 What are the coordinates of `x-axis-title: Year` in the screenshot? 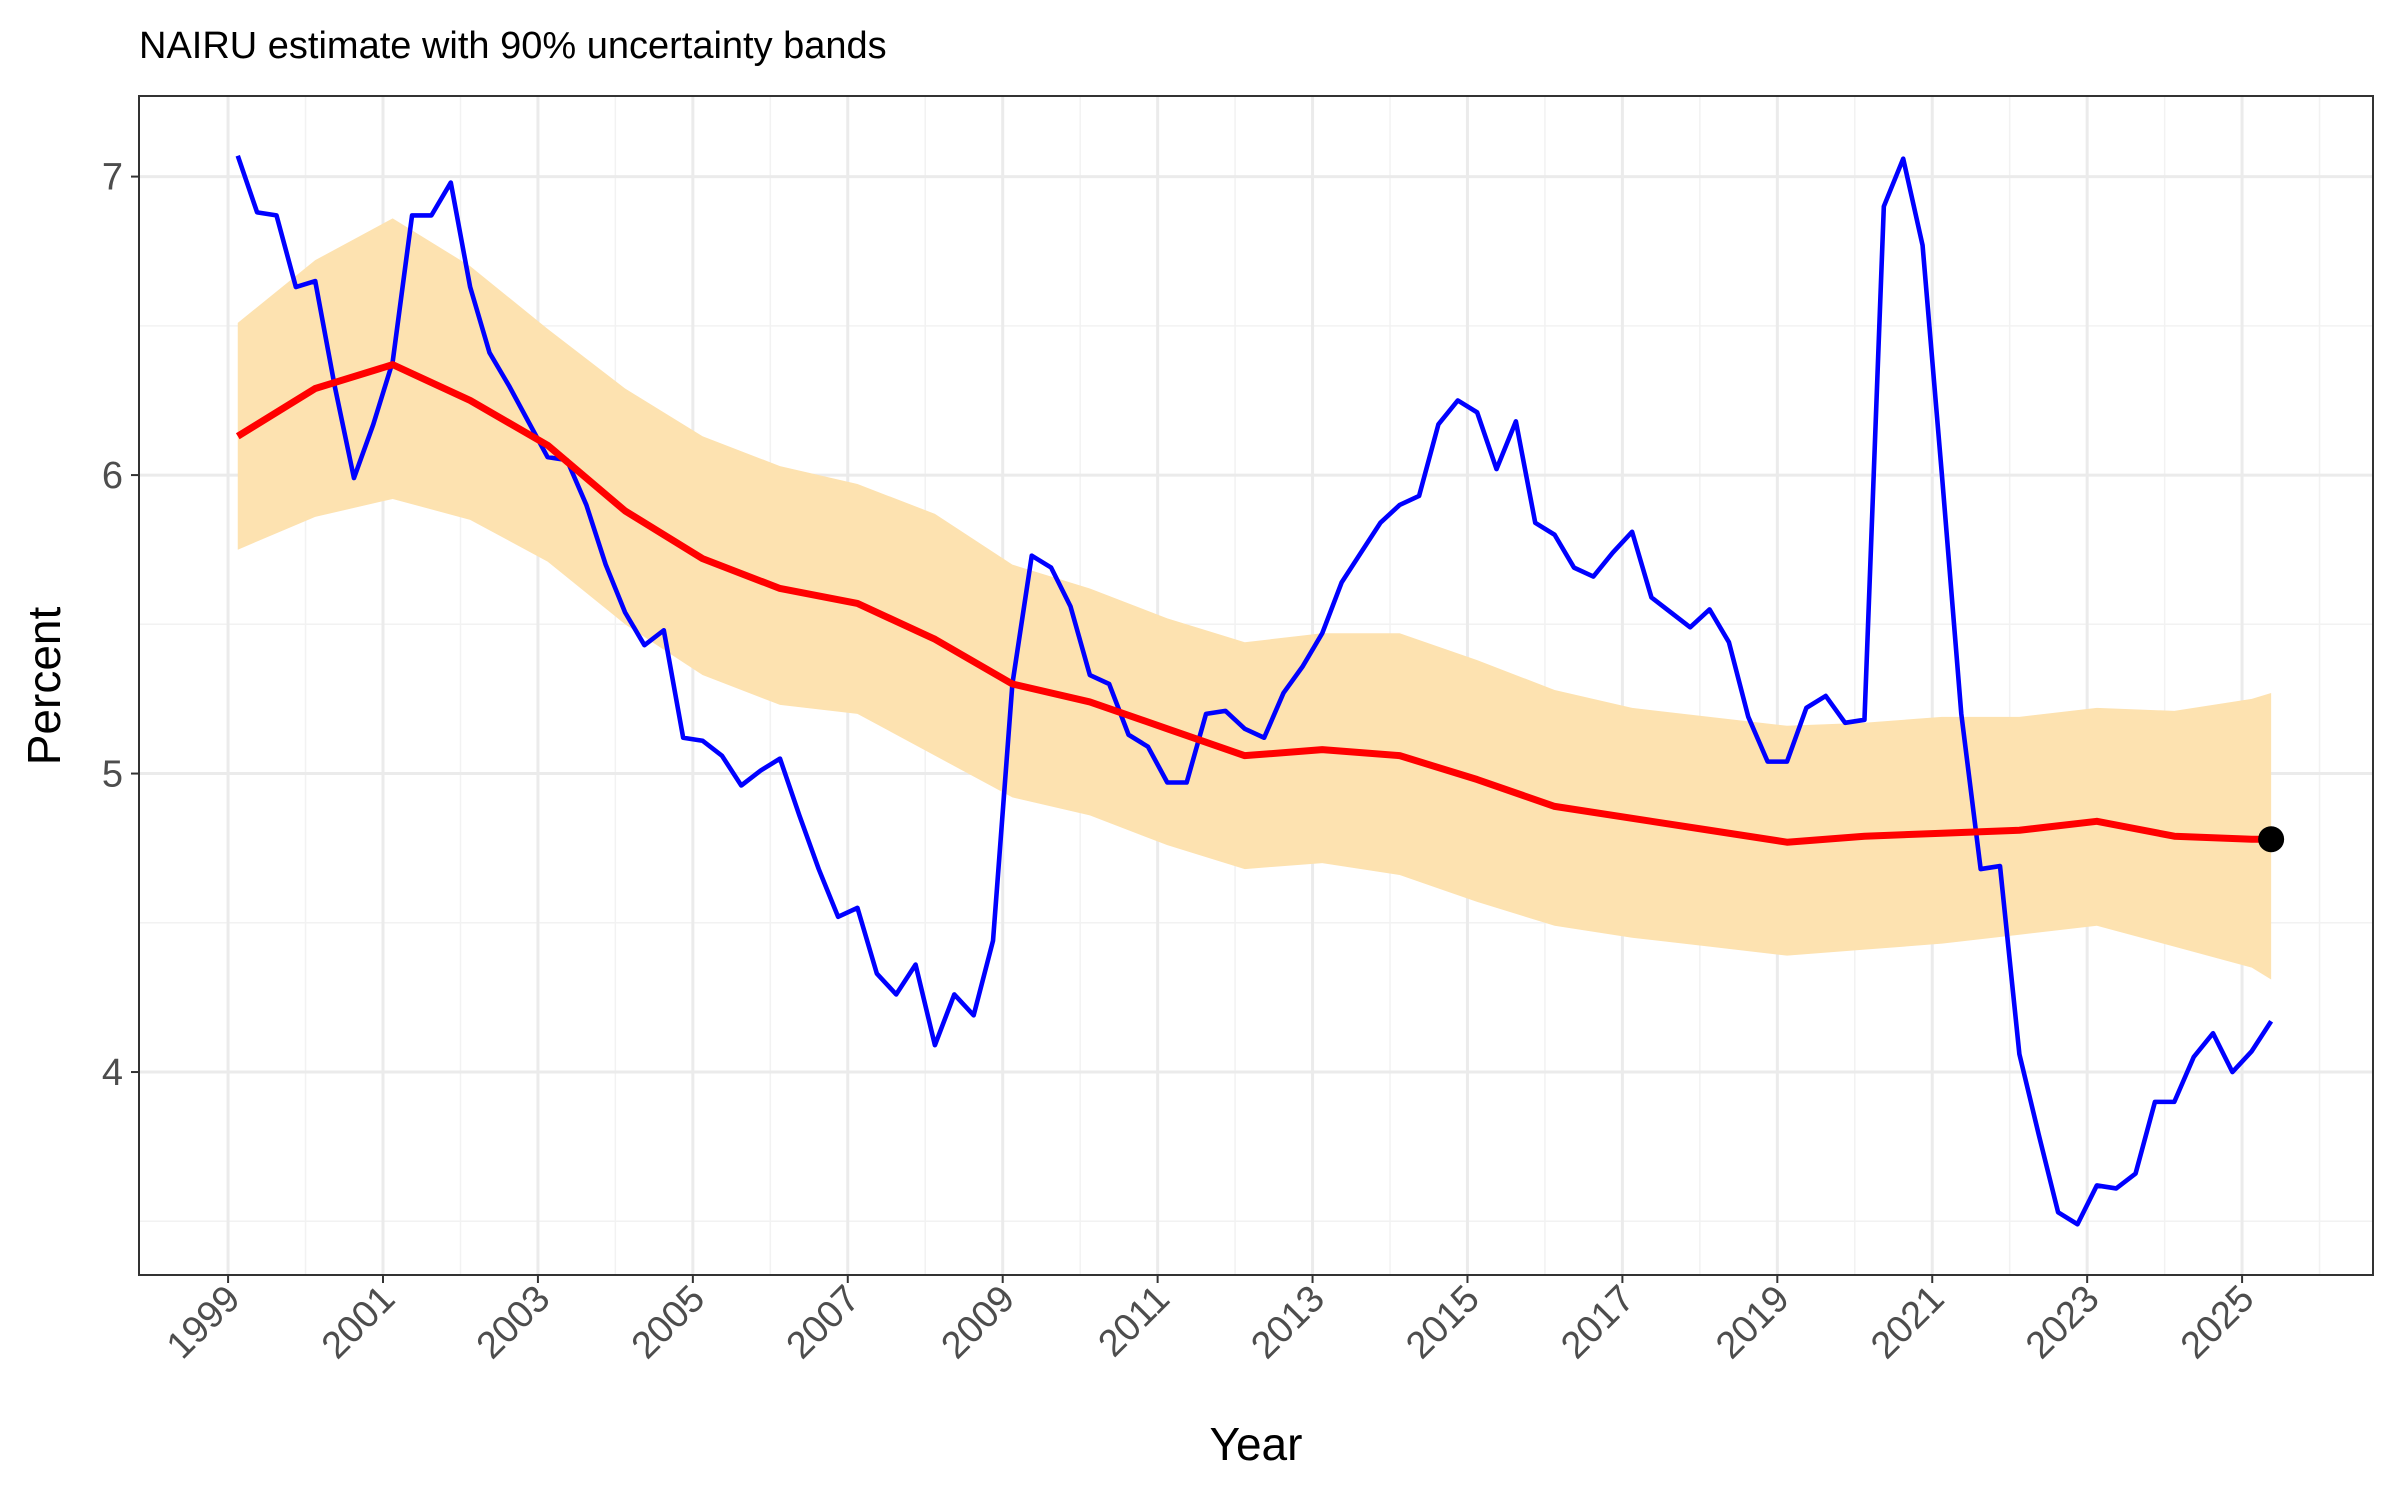 It's located at (1256, 1444).